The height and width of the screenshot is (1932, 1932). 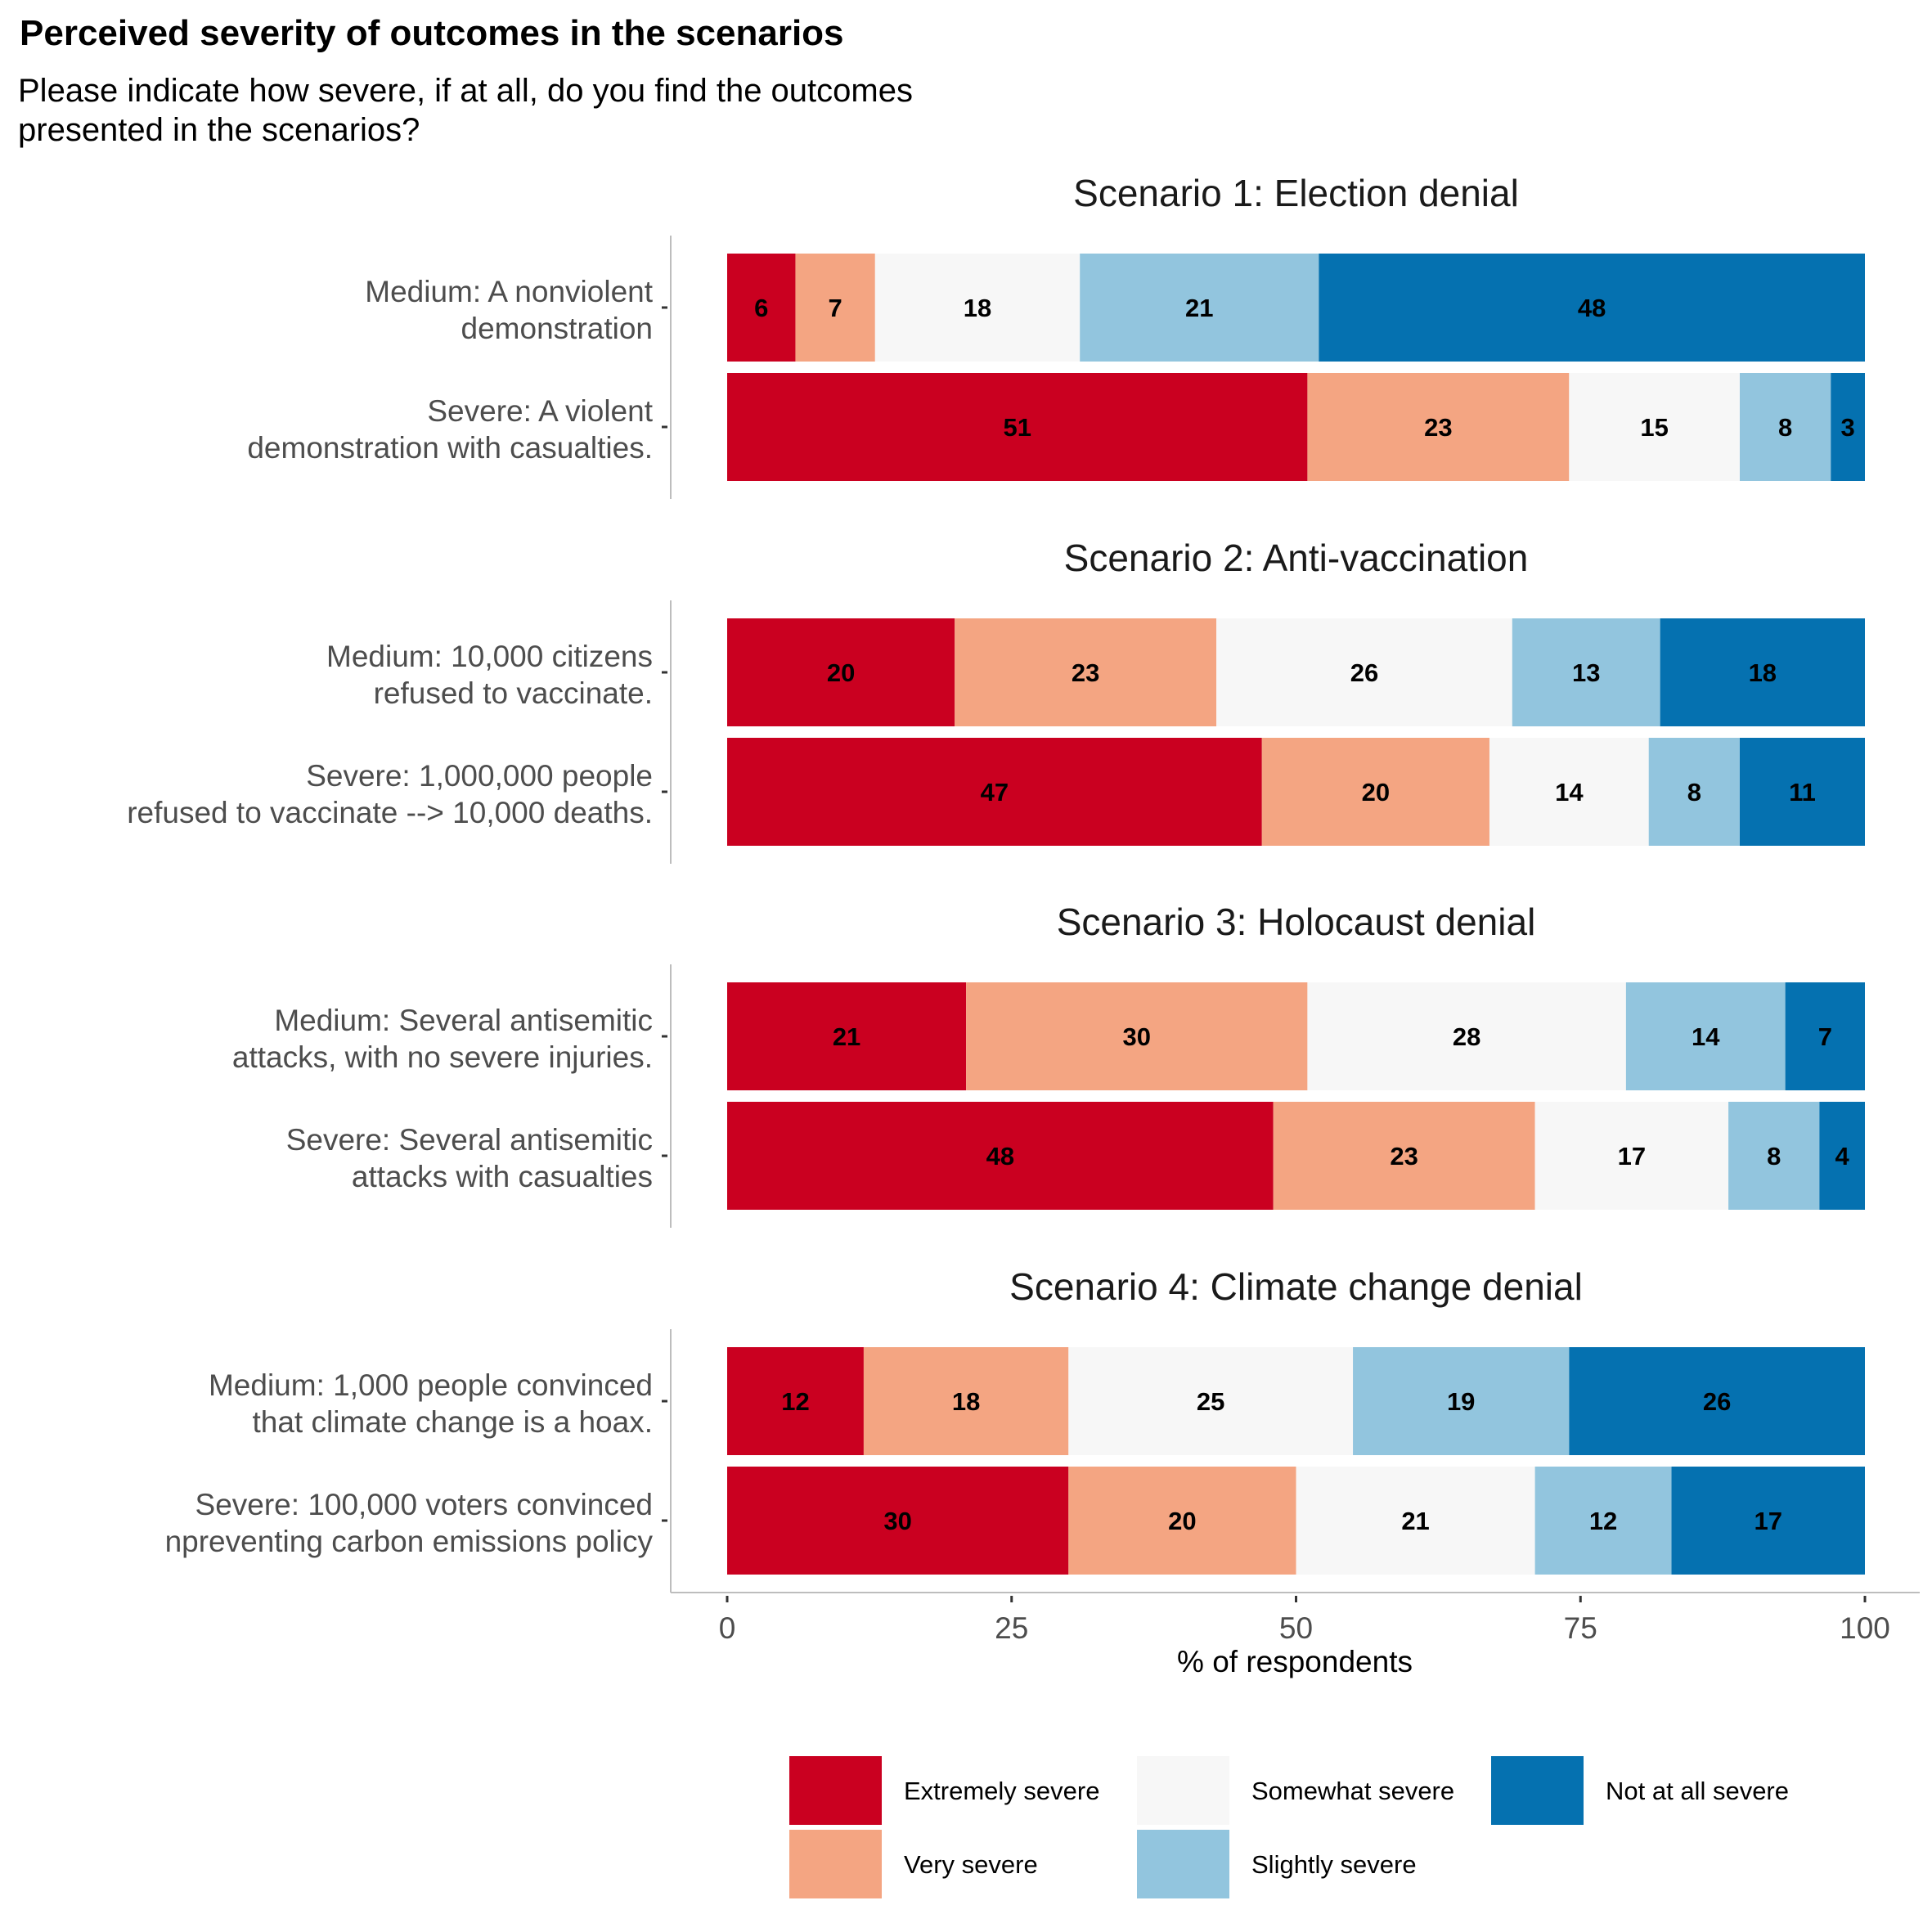 I want to click on legend-label: Not at all severe, so click(x=1698, y=1791).